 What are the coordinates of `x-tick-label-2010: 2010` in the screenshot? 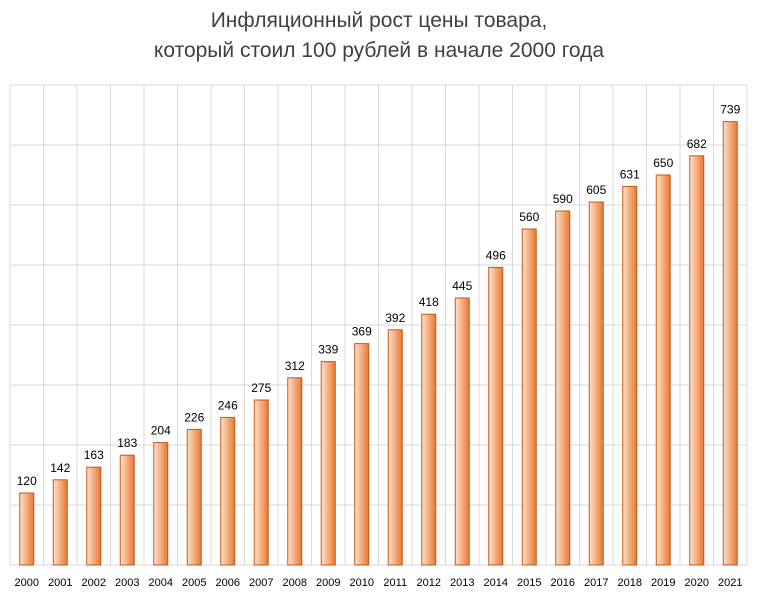 It's located at (362, 583).